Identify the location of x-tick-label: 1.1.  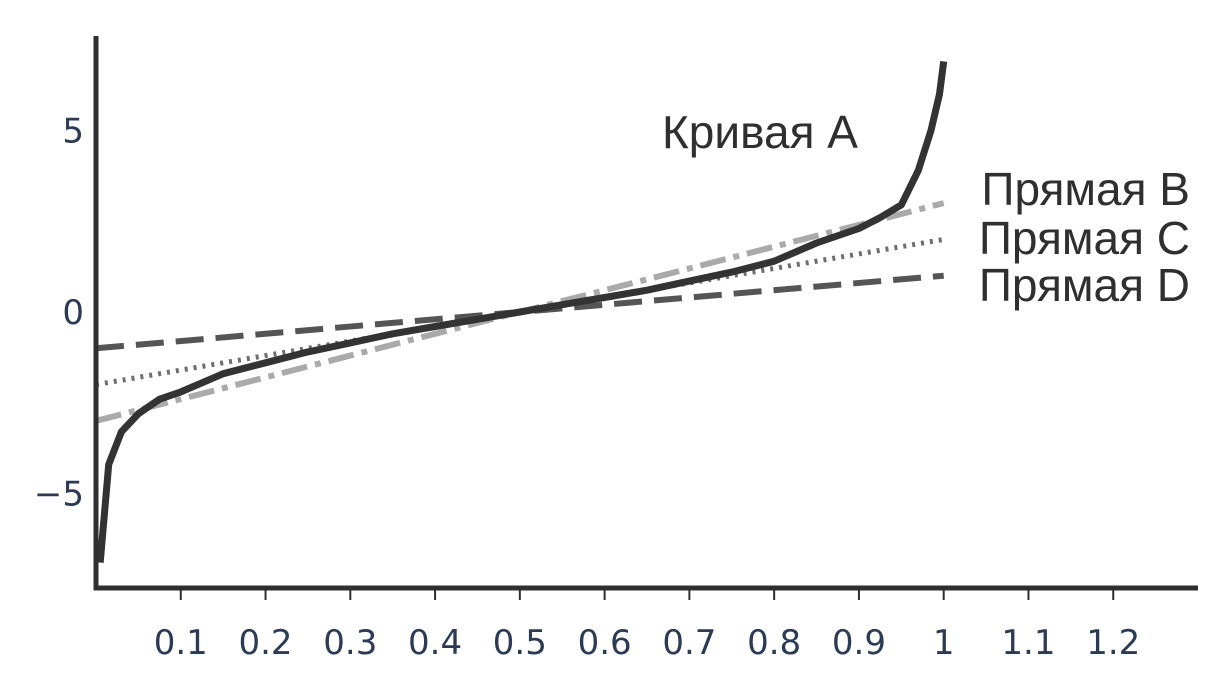
(1028, 643).